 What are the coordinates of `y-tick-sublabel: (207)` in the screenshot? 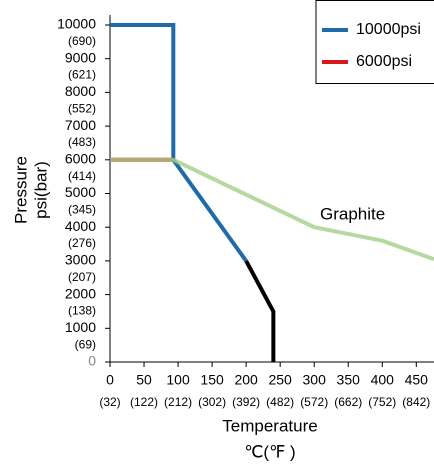 It's located at (82, 277).